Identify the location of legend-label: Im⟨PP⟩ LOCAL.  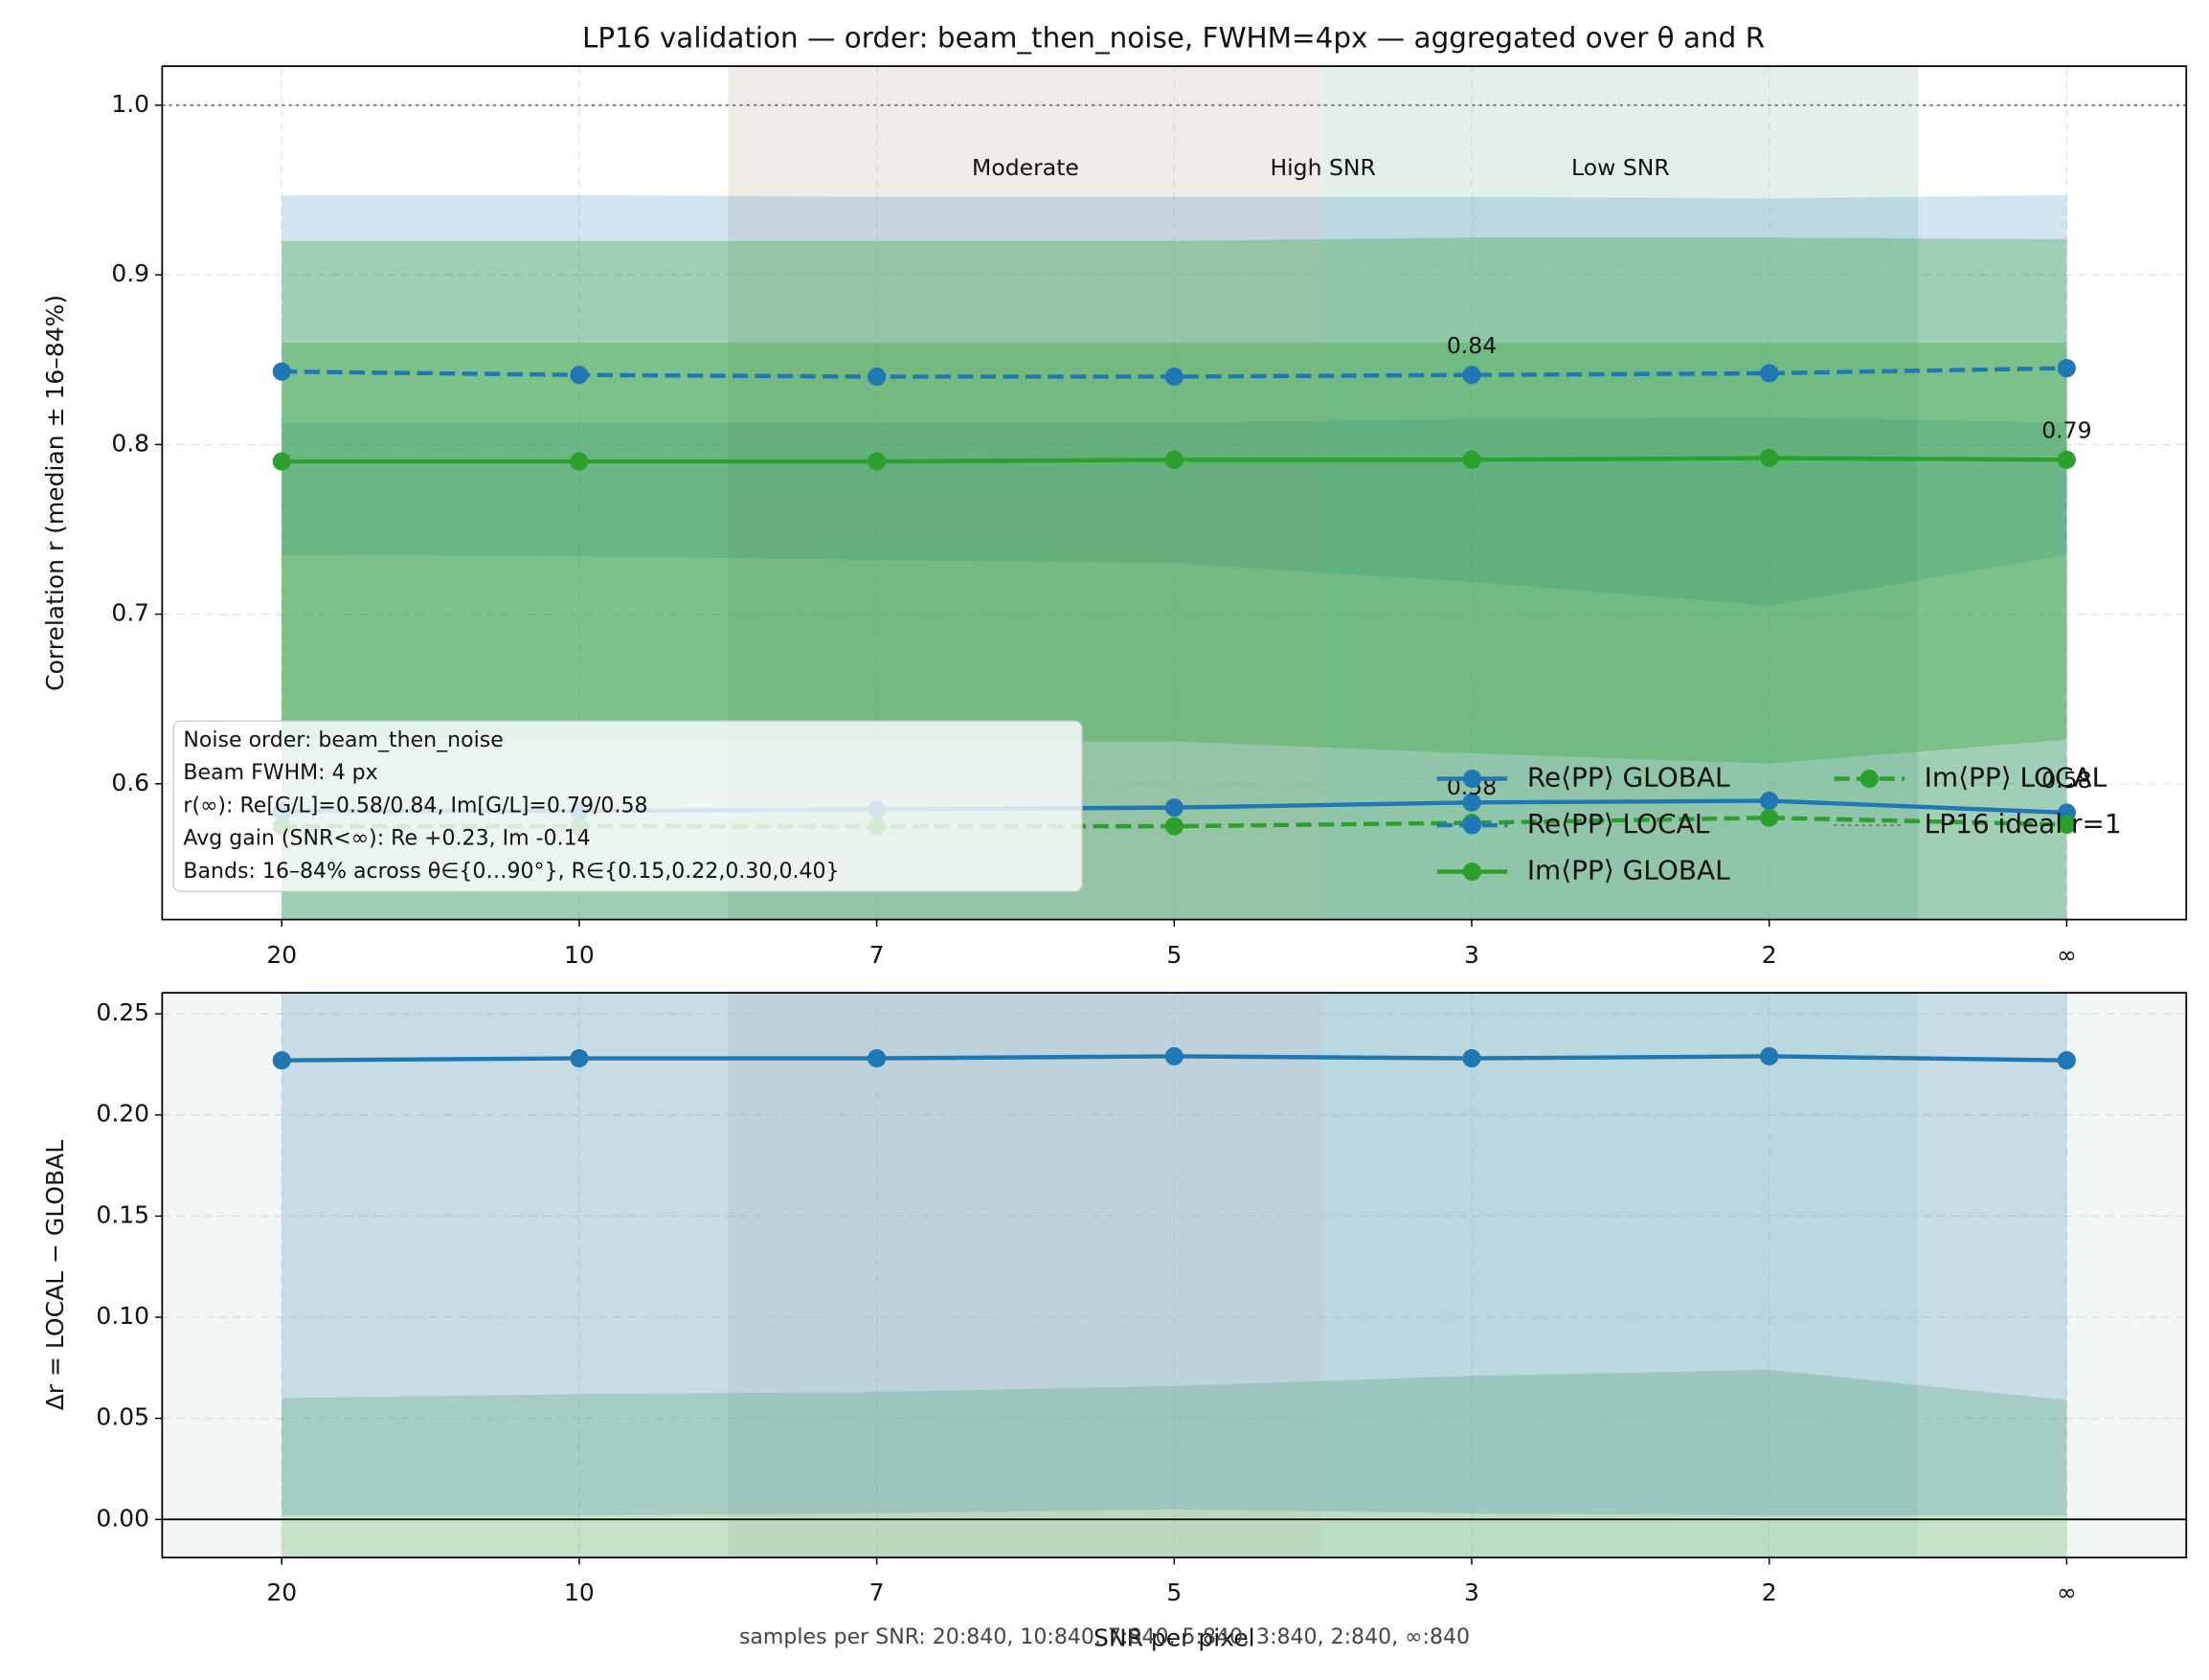
(2016, 778).